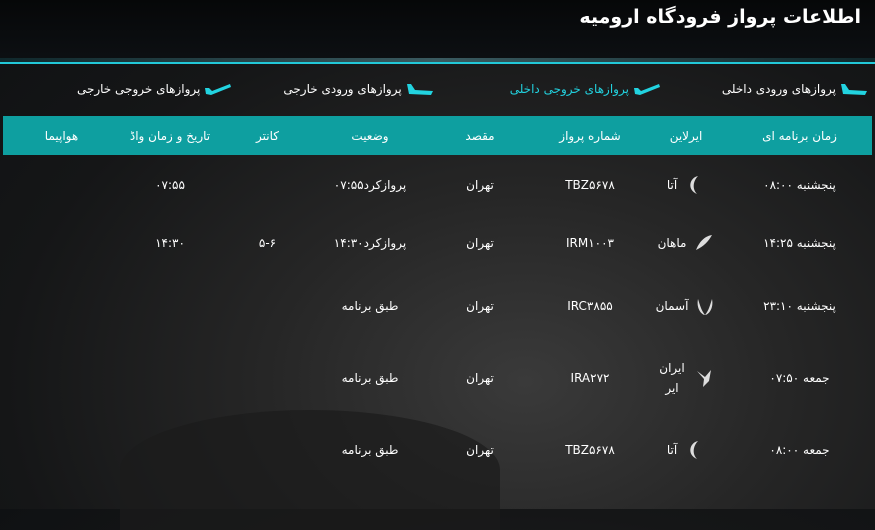 This screenshot has height=530, width=875. I want to click on cell-scheduled: پنجشنبه ۲۳:۱۰, so click(799, 306).